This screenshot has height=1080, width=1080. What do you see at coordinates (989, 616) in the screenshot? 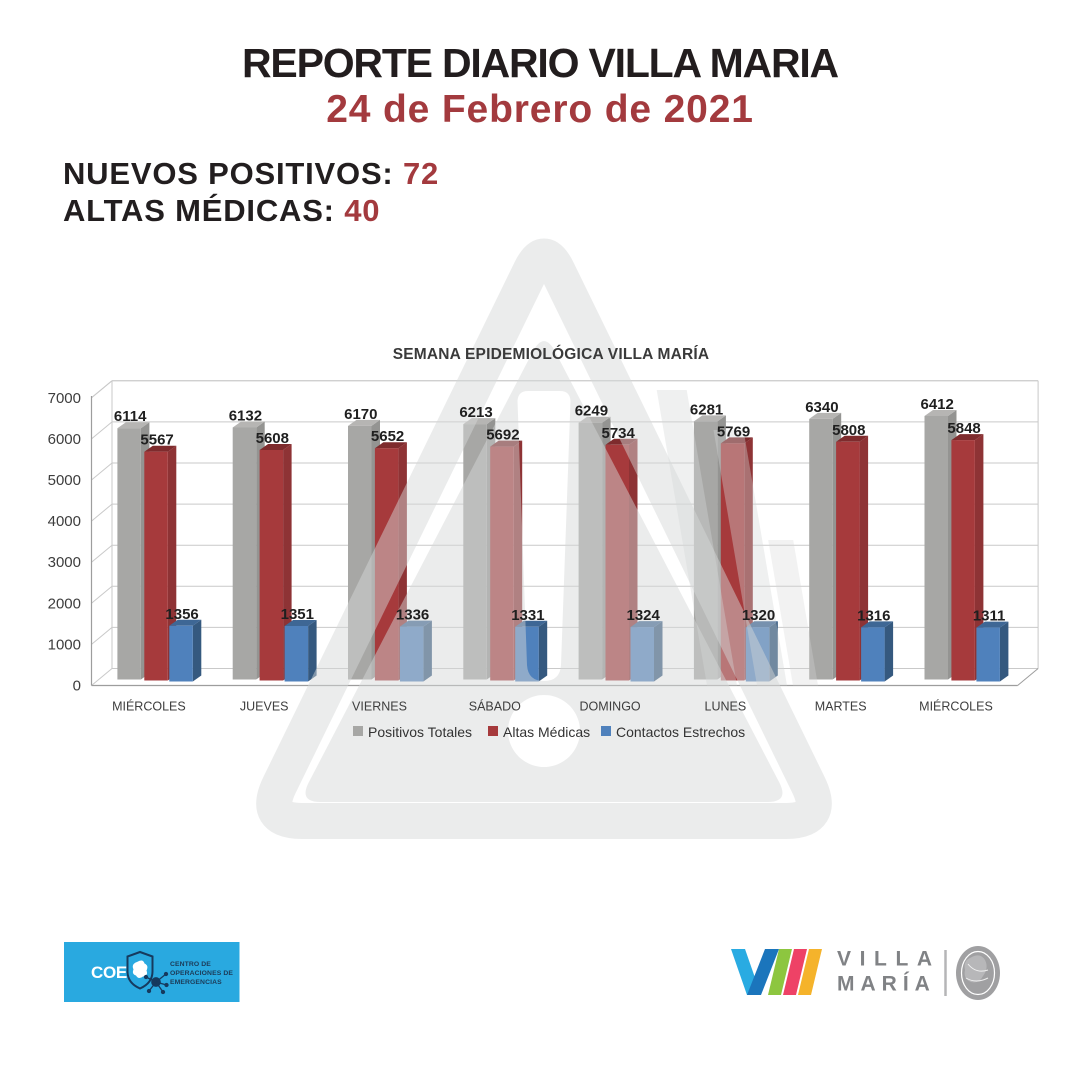
I see `svg-text: 1311` at bounding box center [989, 616].